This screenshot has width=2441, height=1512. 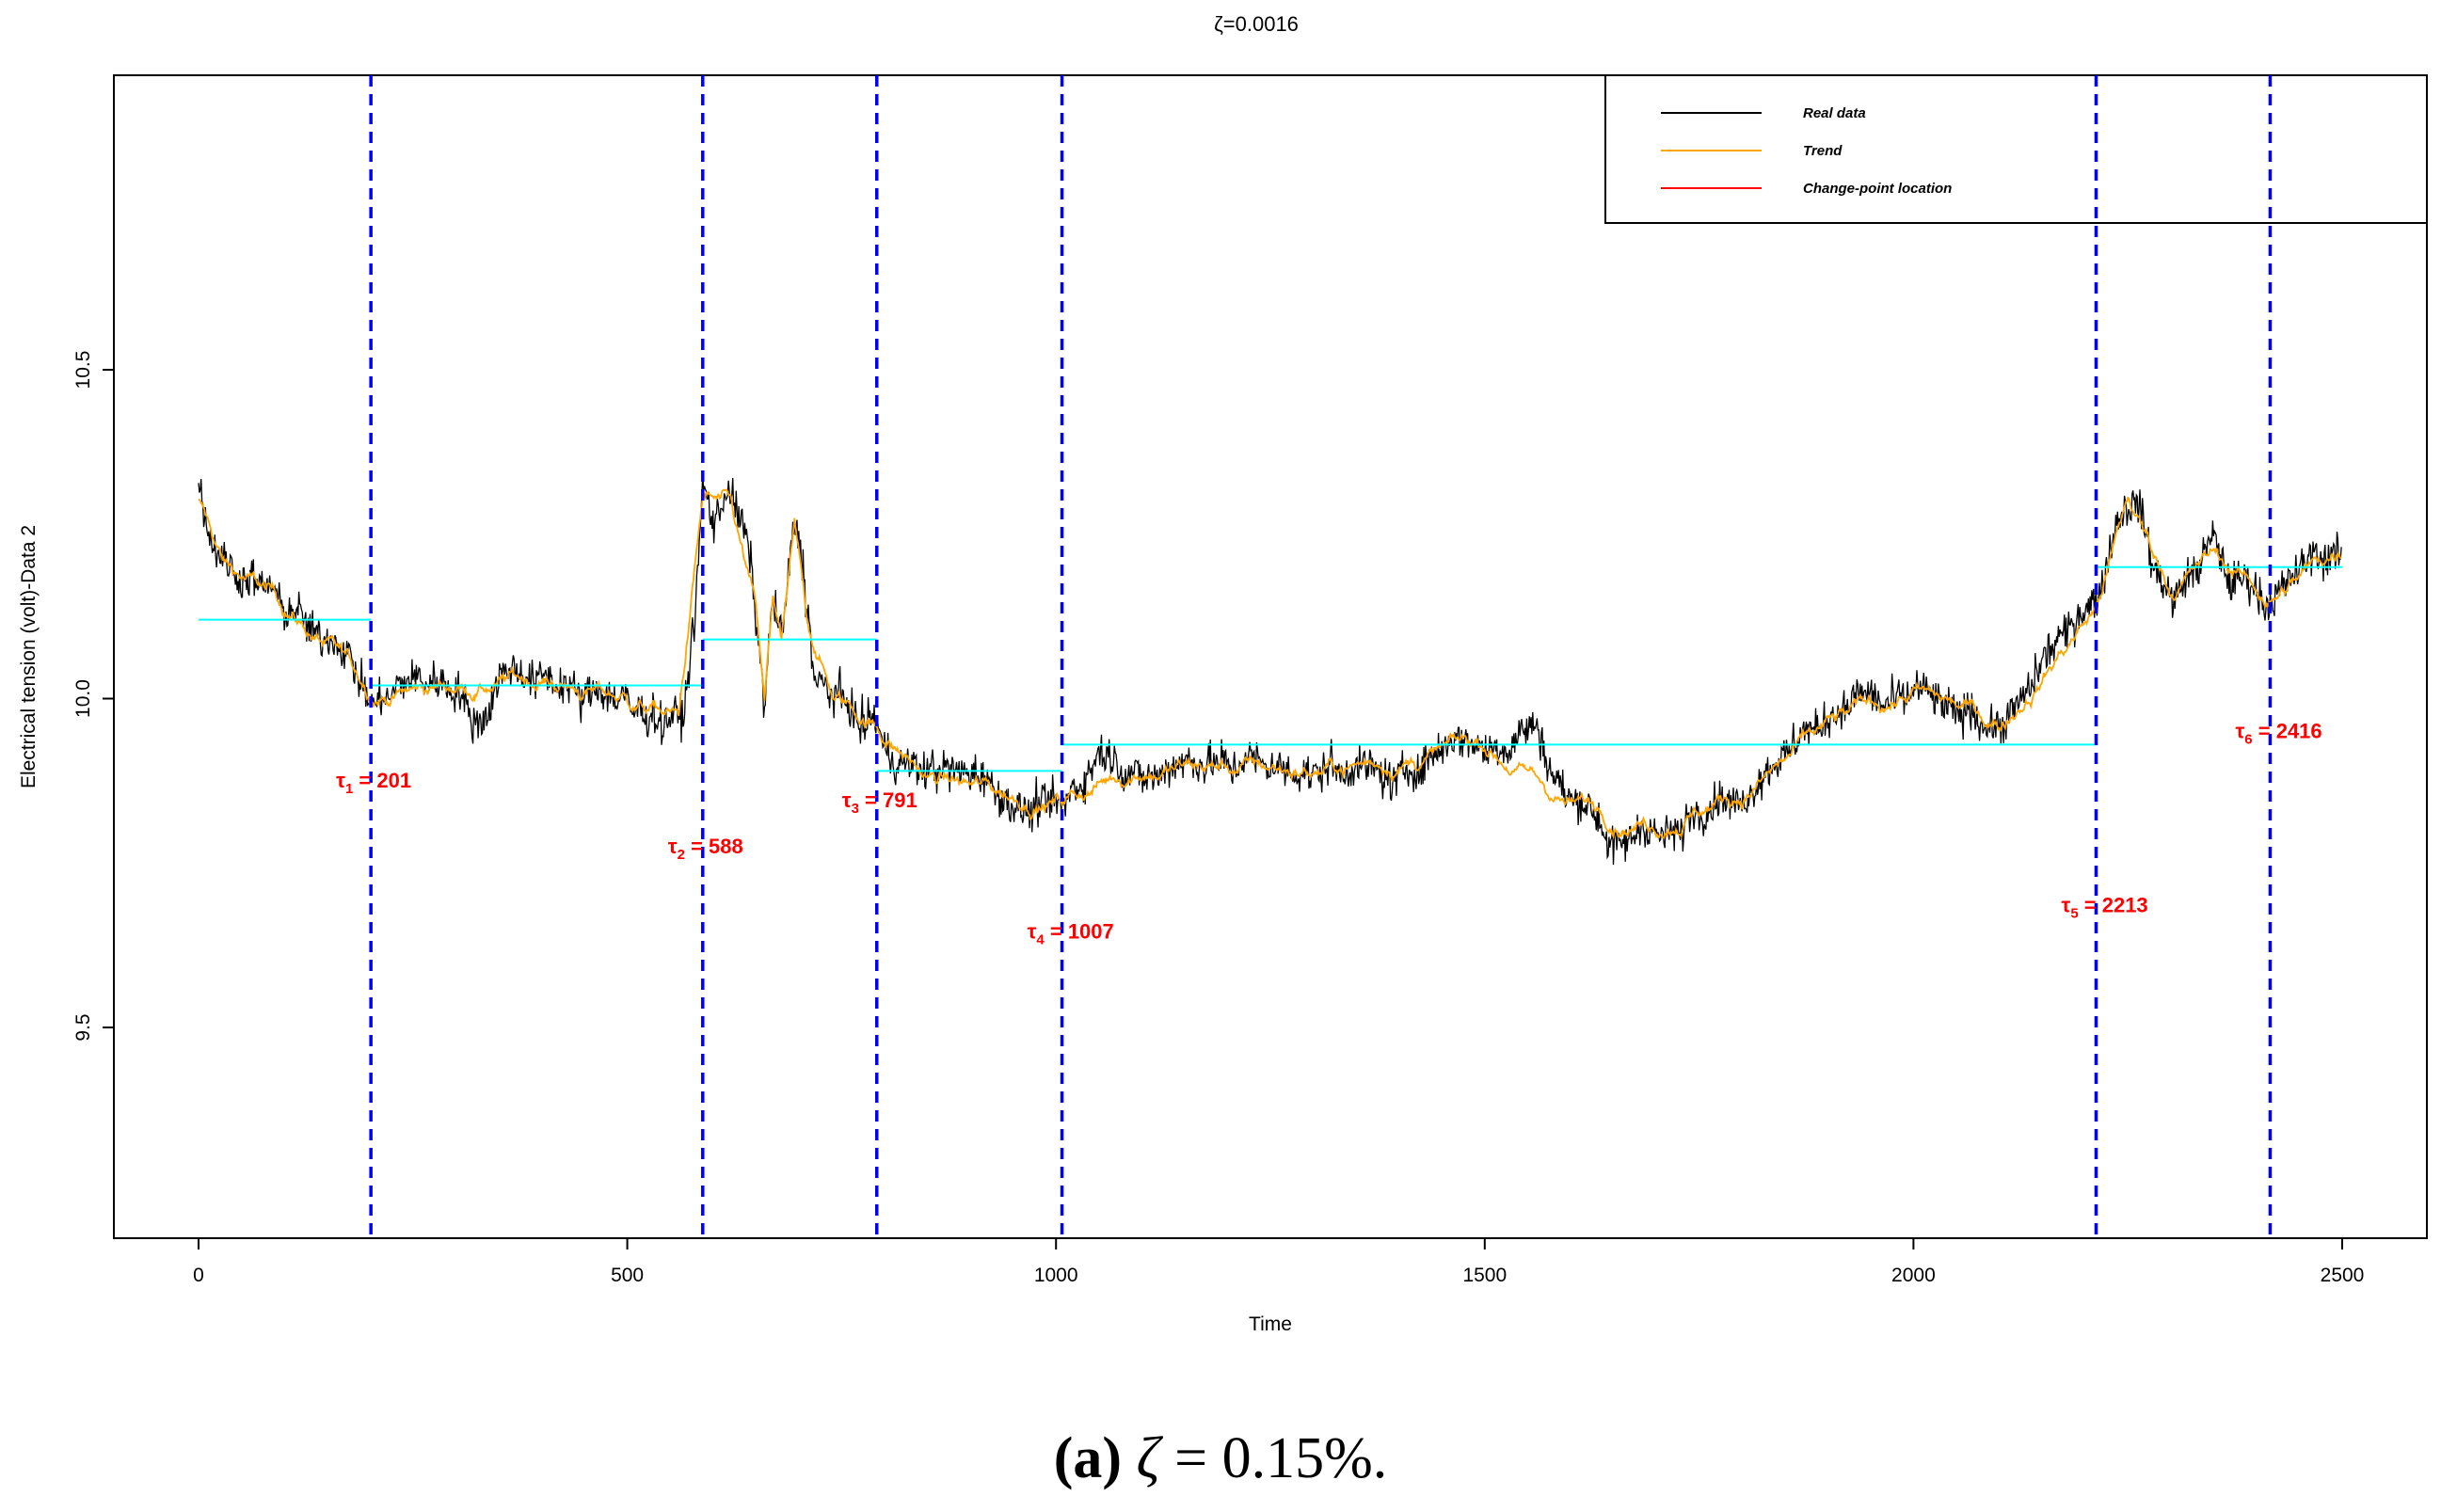 I want to click on caption-label: (a), so click(x=1088, y=1458).